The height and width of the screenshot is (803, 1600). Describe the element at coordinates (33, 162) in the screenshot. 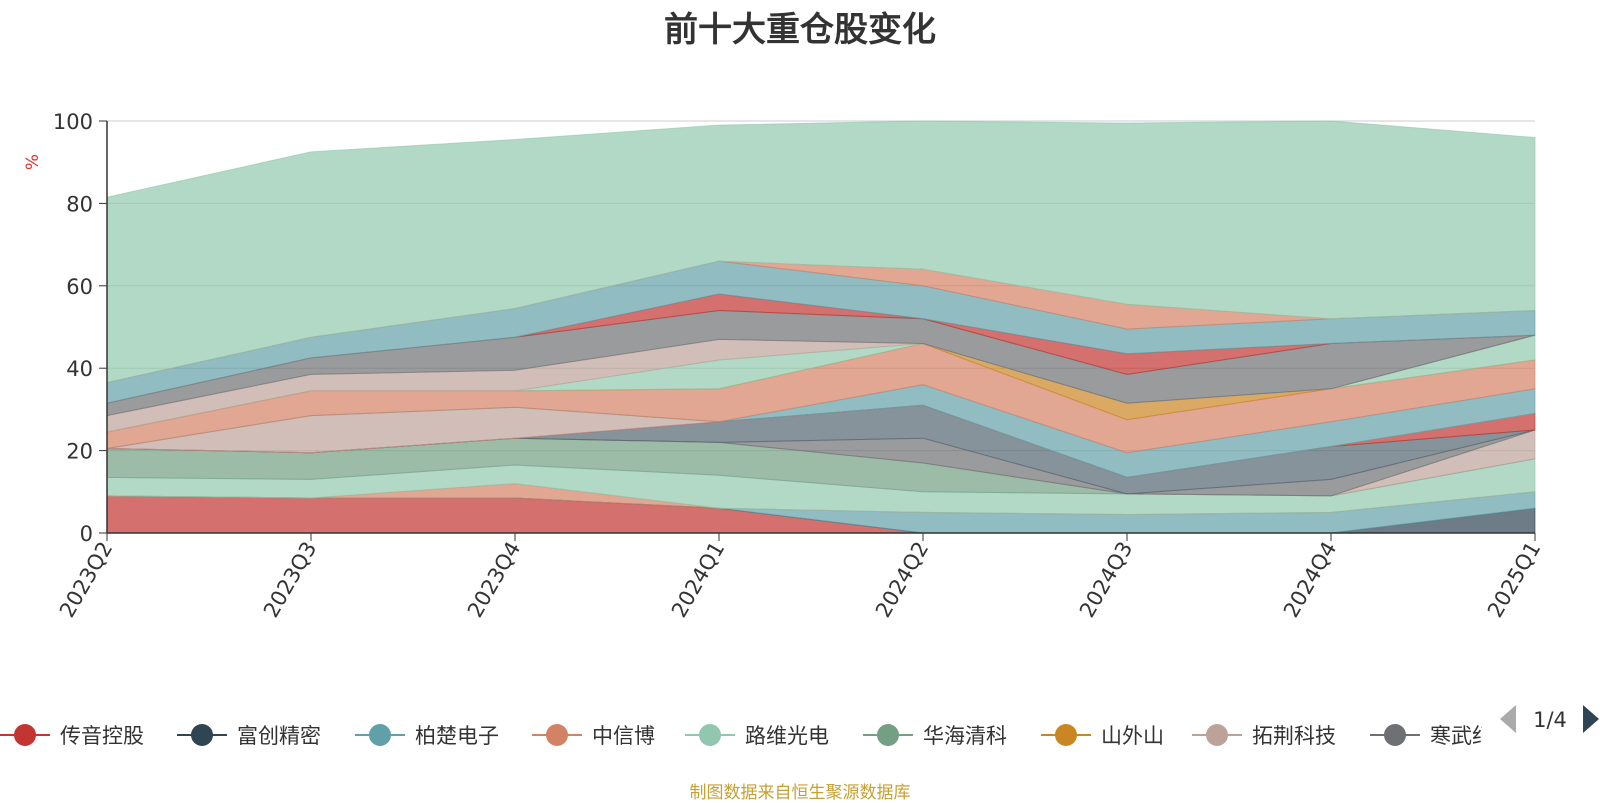

I see `y-axis-label: %` at that location.